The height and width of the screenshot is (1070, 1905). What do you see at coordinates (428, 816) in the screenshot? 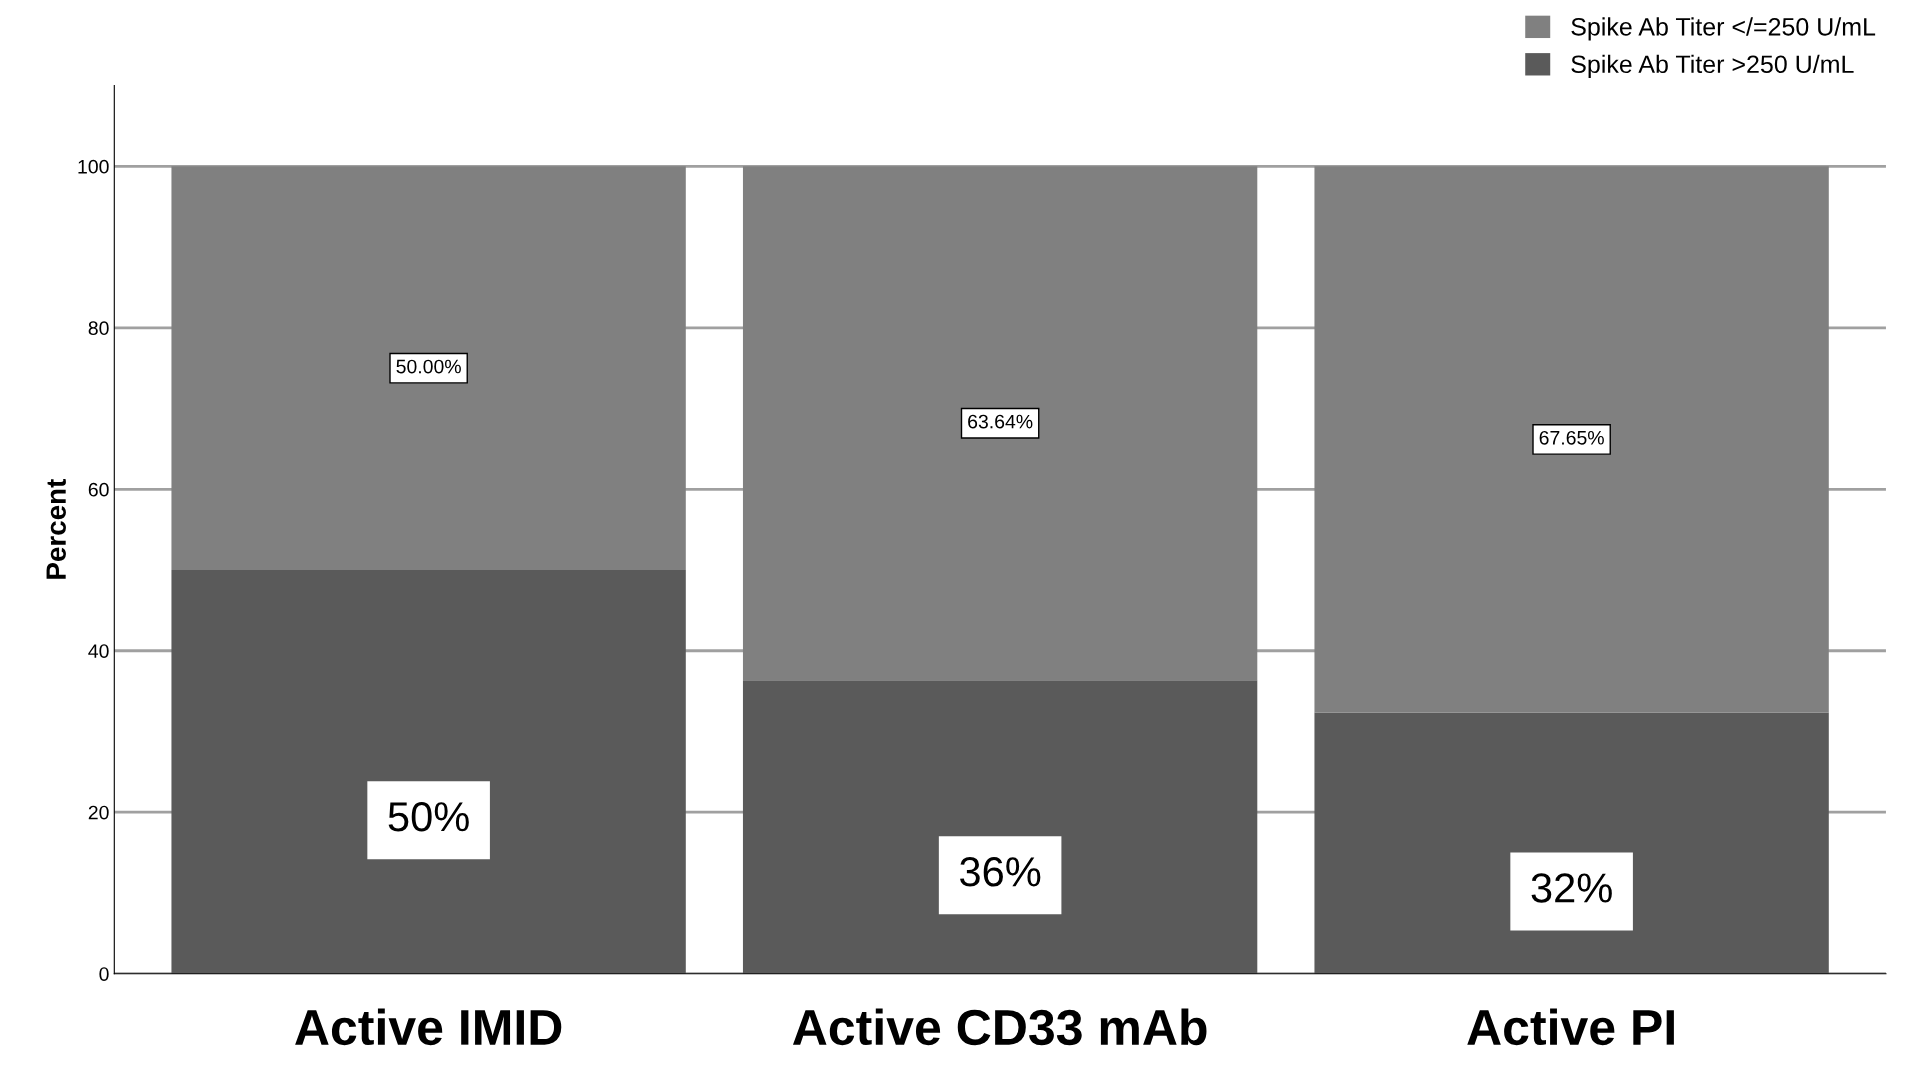
I see `data-label: 50%` at bounding box center [428, 816].